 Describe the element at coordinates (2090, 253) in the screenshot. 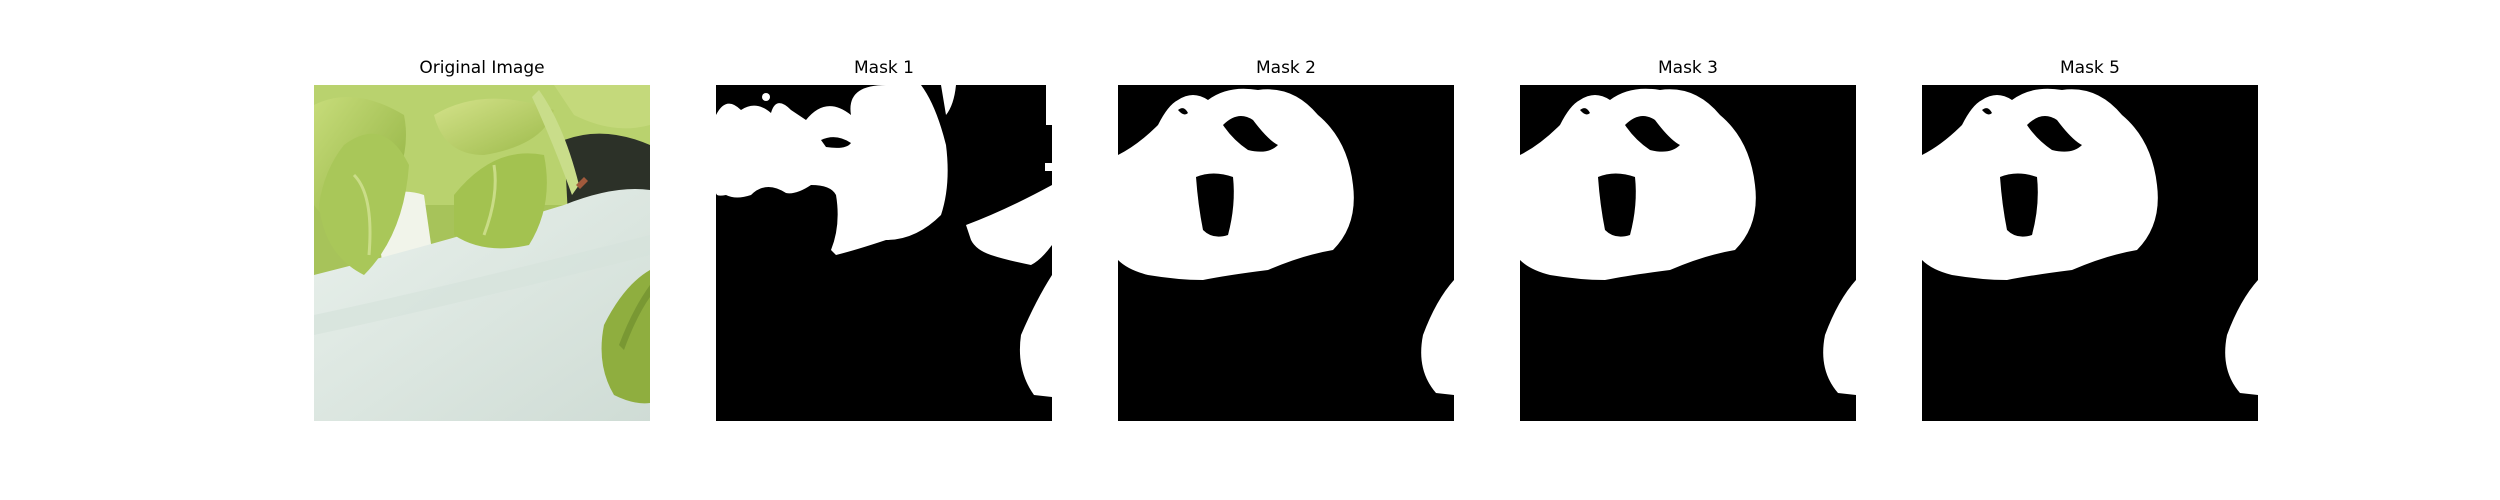

I see `mask-5-image` at that location.